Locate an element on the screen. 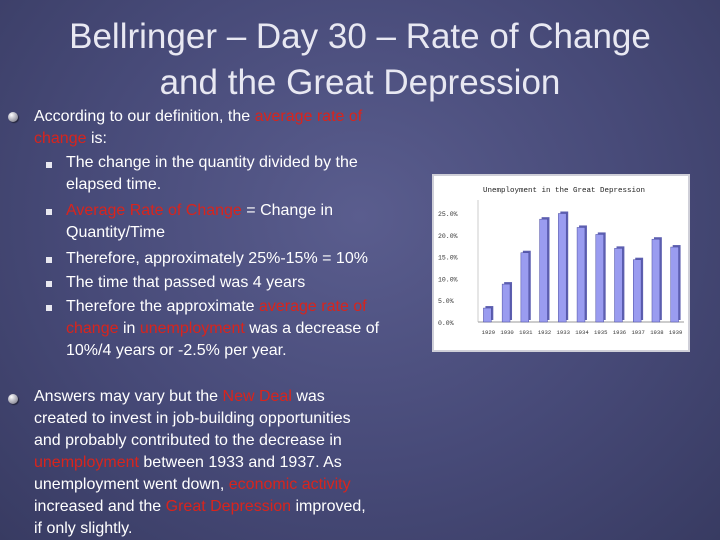  x-tick-label: 1931 is located at coordinates (526, 332).